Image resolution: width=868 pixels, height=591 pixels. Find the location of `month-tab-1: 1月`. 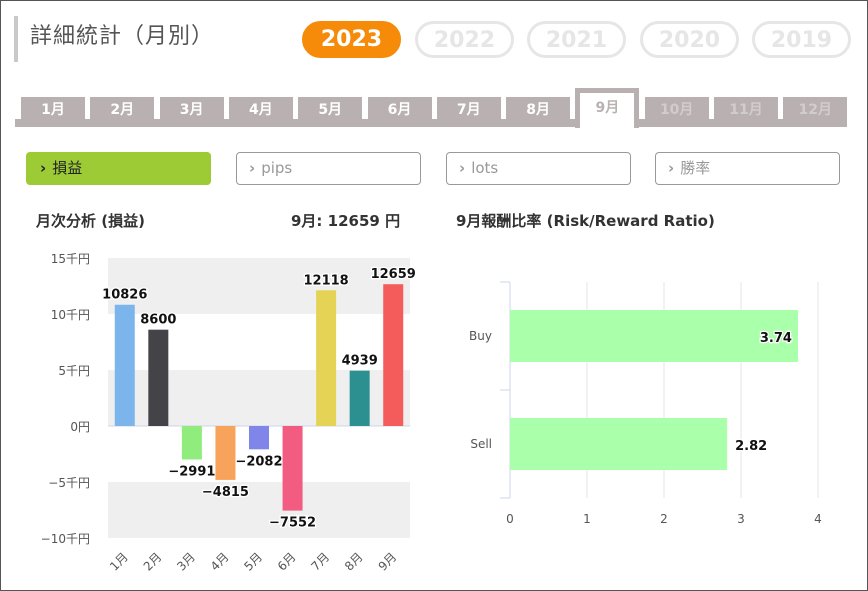

month-tab-1: 1月 is located at coordinates (53, 110).